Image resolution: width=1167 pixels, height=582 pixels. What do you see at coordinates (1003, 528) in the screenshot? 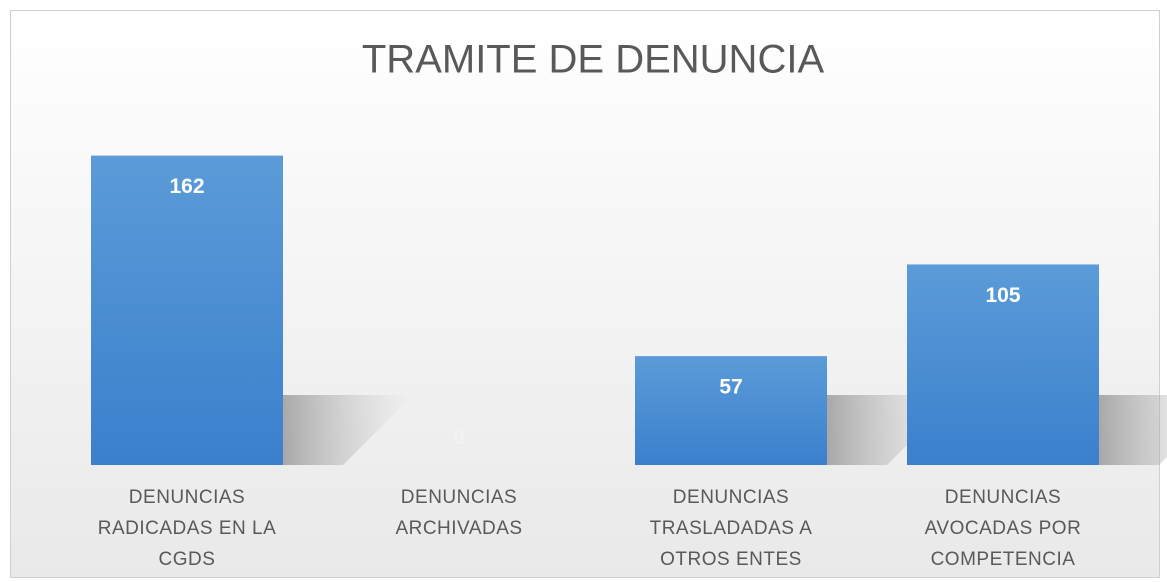
I see `x-tick-label: DENUNCIAS AVOCADAS POR COMPETENCIA` at bounding box center [1003, 528].